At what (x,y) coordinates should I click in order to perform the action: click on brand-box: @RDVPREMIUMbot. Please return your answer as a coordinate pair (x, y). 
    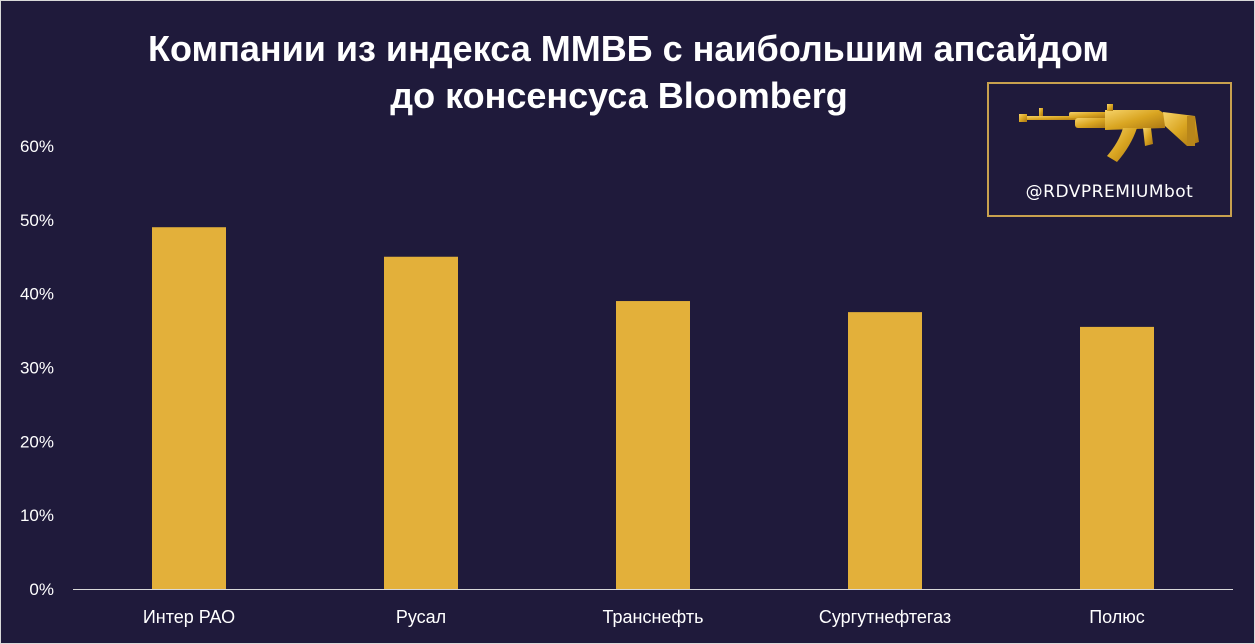
    Looking at the image, I should click on (1109, 149).